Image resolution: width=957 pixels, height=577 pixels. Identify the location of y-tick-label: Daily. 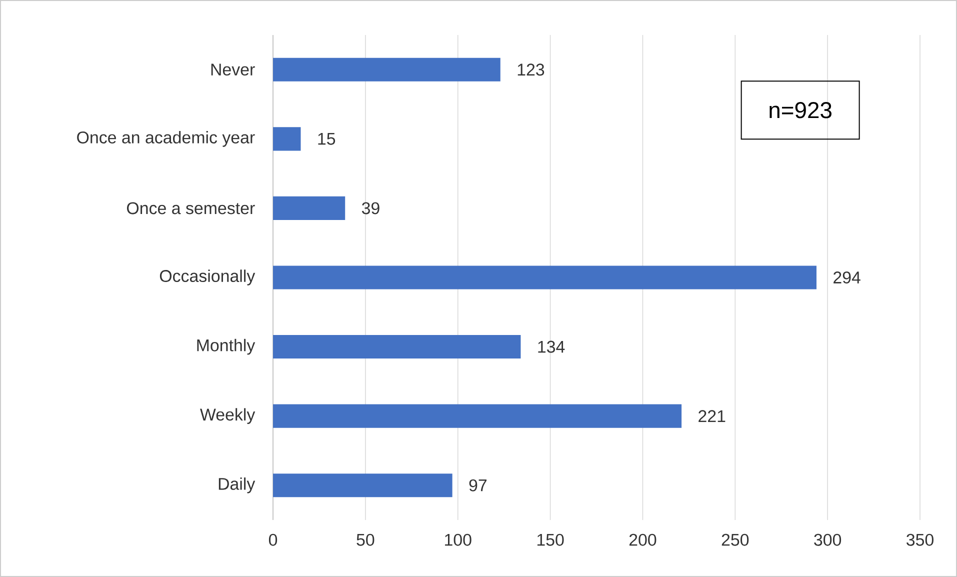
(237, 485).